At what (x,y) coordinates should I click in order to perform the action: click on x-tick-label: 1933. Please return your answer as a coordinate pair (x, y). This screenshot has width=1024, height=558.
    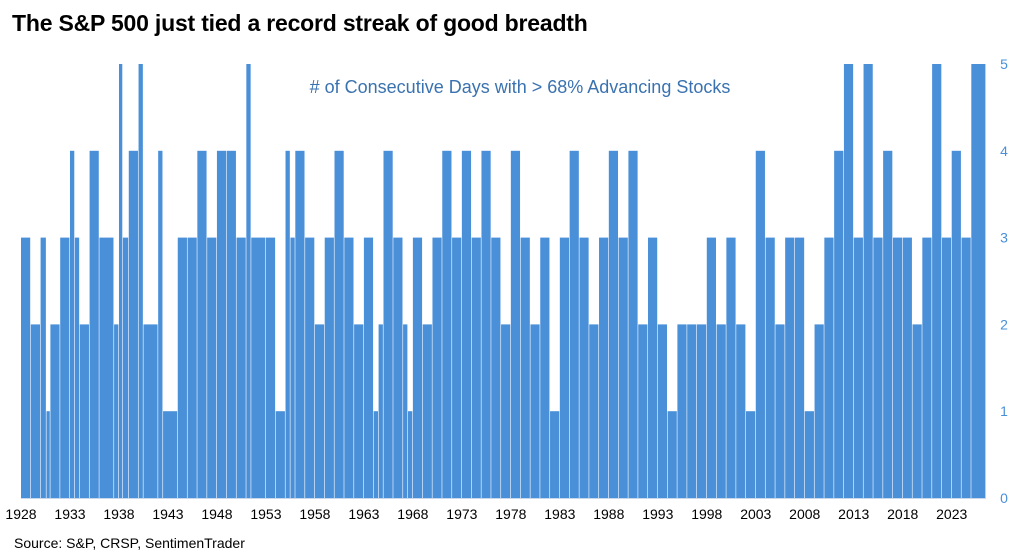
    Looking at the image, I should click on (69, 514).